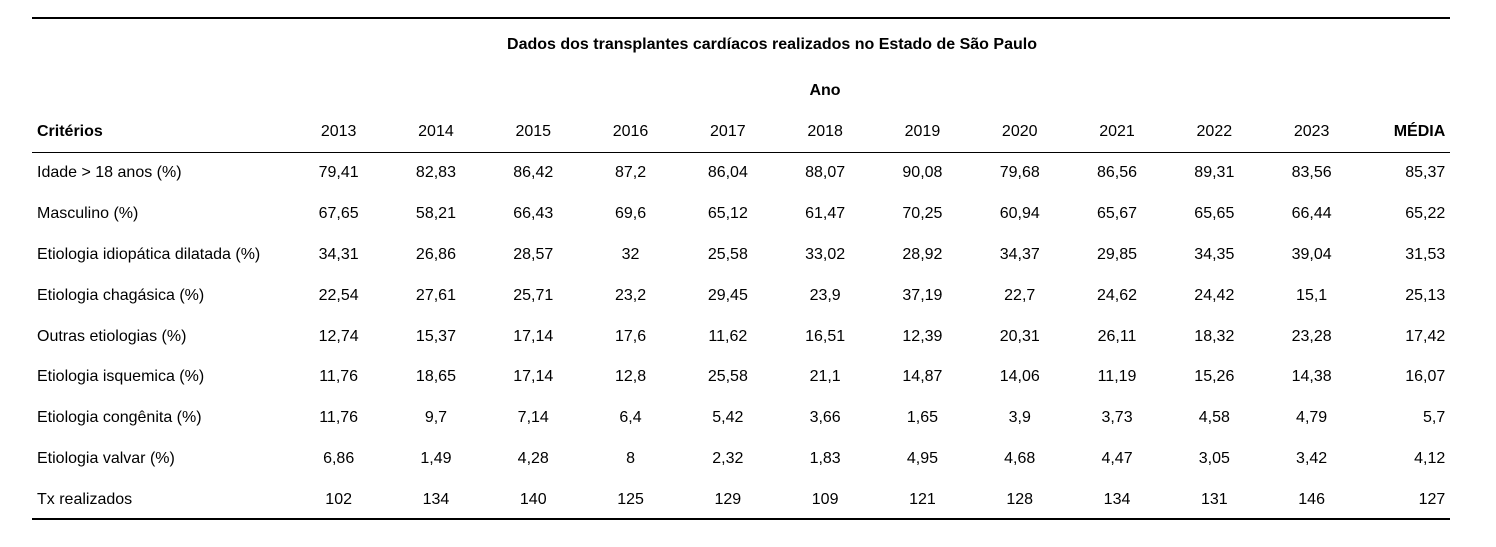  Describe the element at coordinates (1214, 418) in the screenshot. I see `year-value-cell: 4,58` at that location.